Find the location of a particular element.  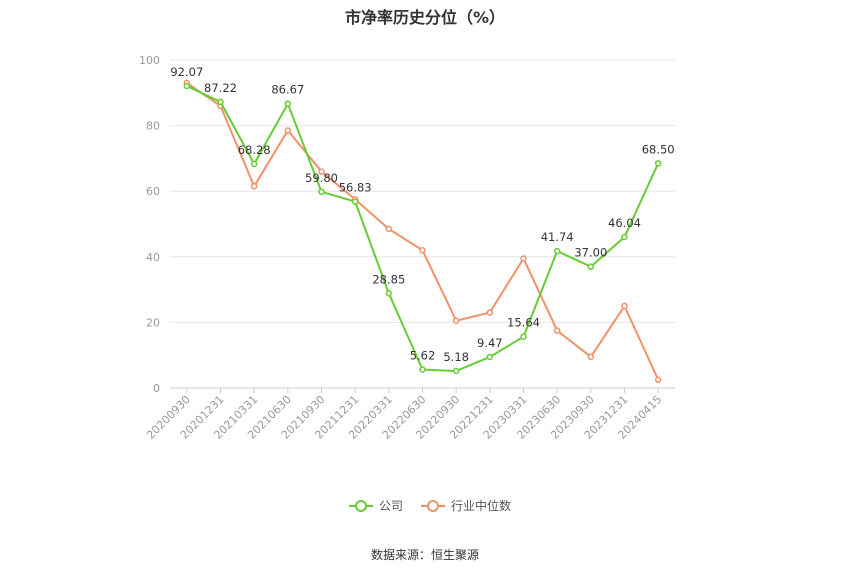

data-label: 37.00 is located at coordinates (590, 253).